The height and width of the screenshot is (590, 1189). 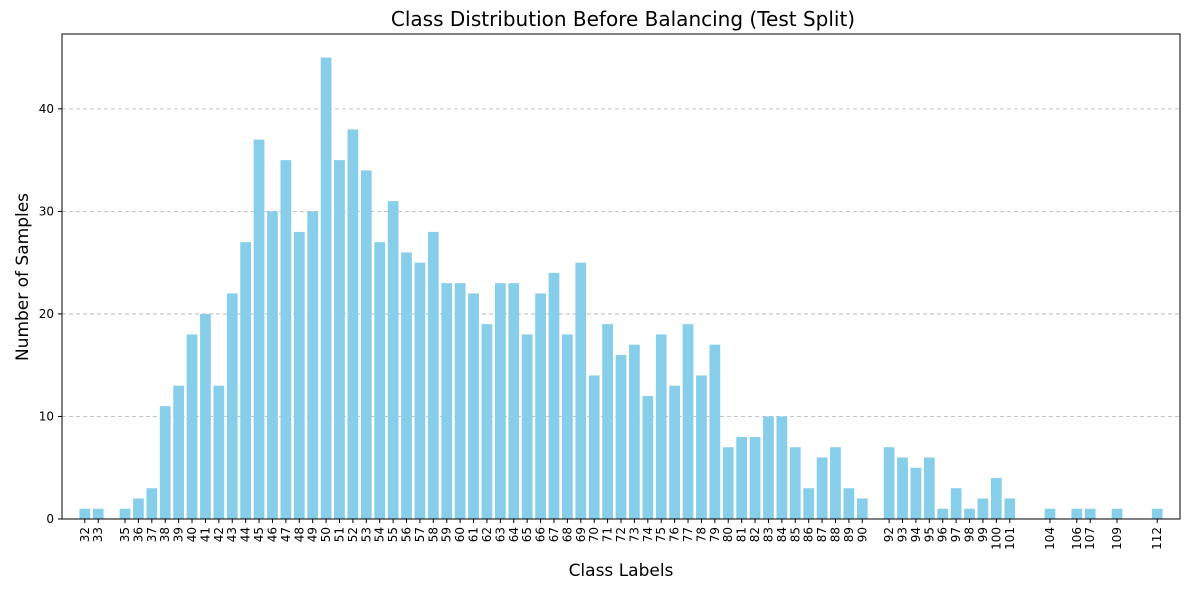 I want to click on x-tick-label: 101, so click(x=1010, y=538).